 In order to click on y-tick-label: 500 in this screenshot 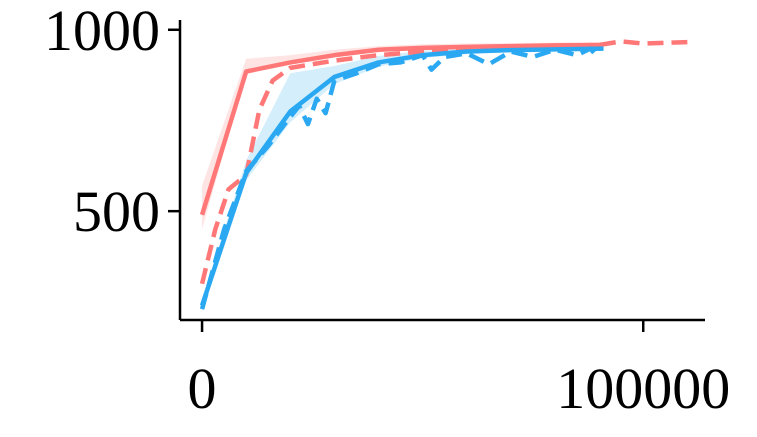, I will do `click(116, 211)`.